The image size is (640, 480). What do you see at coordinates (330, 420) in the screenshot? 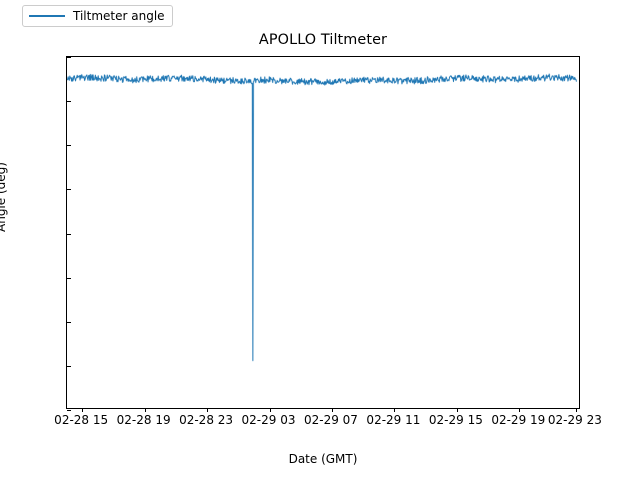
I see `x-axis-tick-label: 02-29 07` at bounding box center [330, 420].